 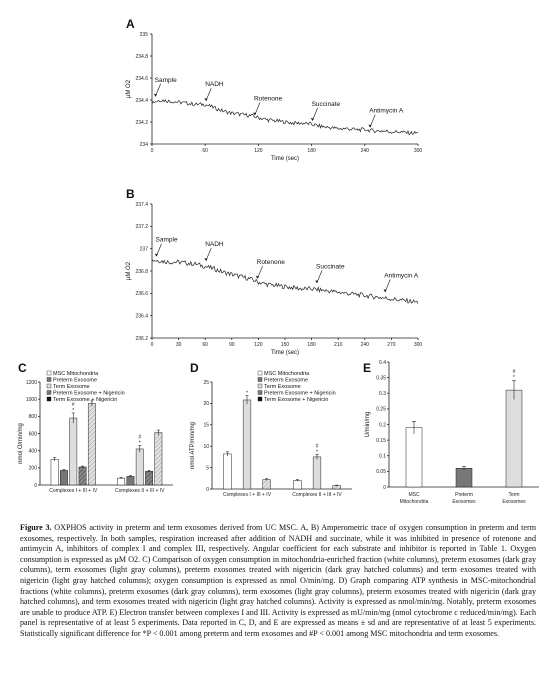 What do you see at coordinates (141, 316) in the screenshot?
I see `y-tick-label: 236.4` at bounding box center [141, 316].